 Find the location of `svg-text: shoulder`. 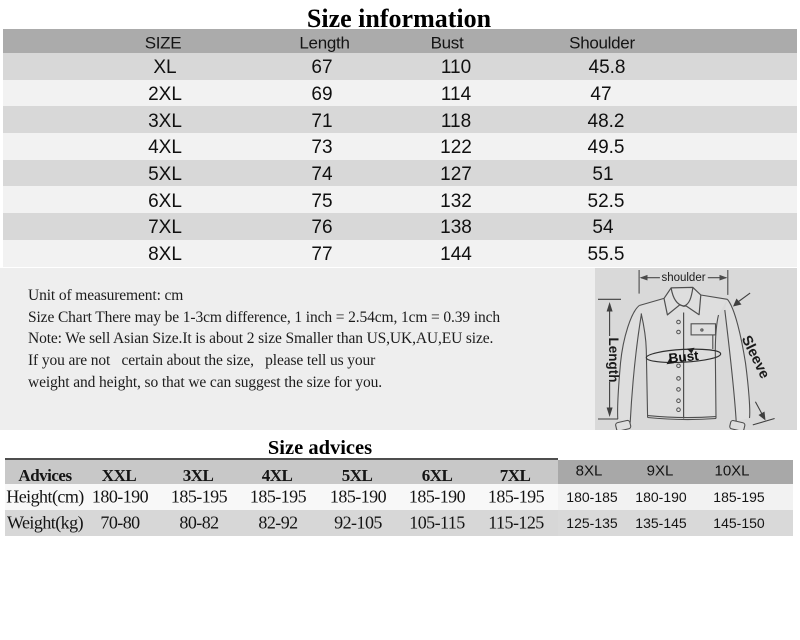

svg-text: shoulder is located at coordinates (683, 278).